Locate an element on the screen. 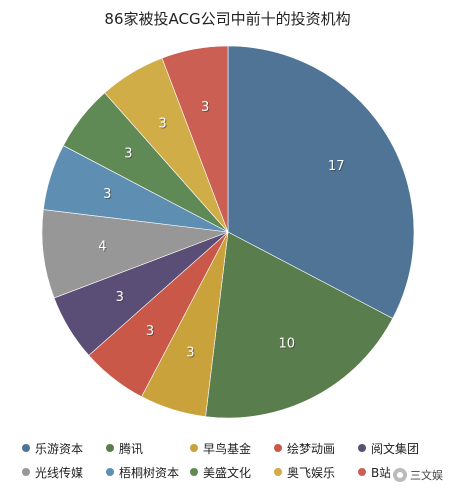 Image resolution: width=455 pixels, height=490 pixels. watermark: 三文娱 is located at coordinates (418, 475).